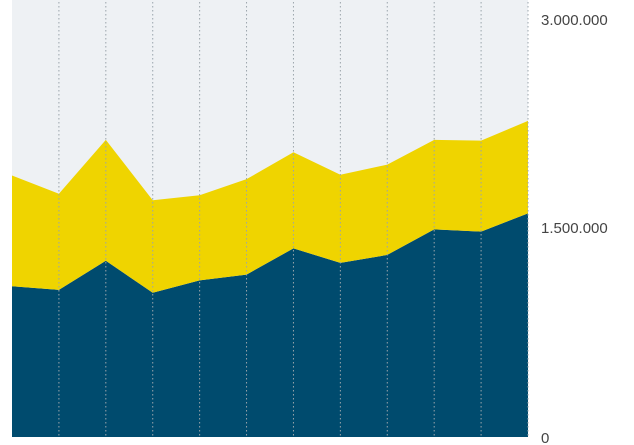 The image size is (634, 445). I want to click on y-tick-label-3000000: 3.000.000, so click(574, 20).